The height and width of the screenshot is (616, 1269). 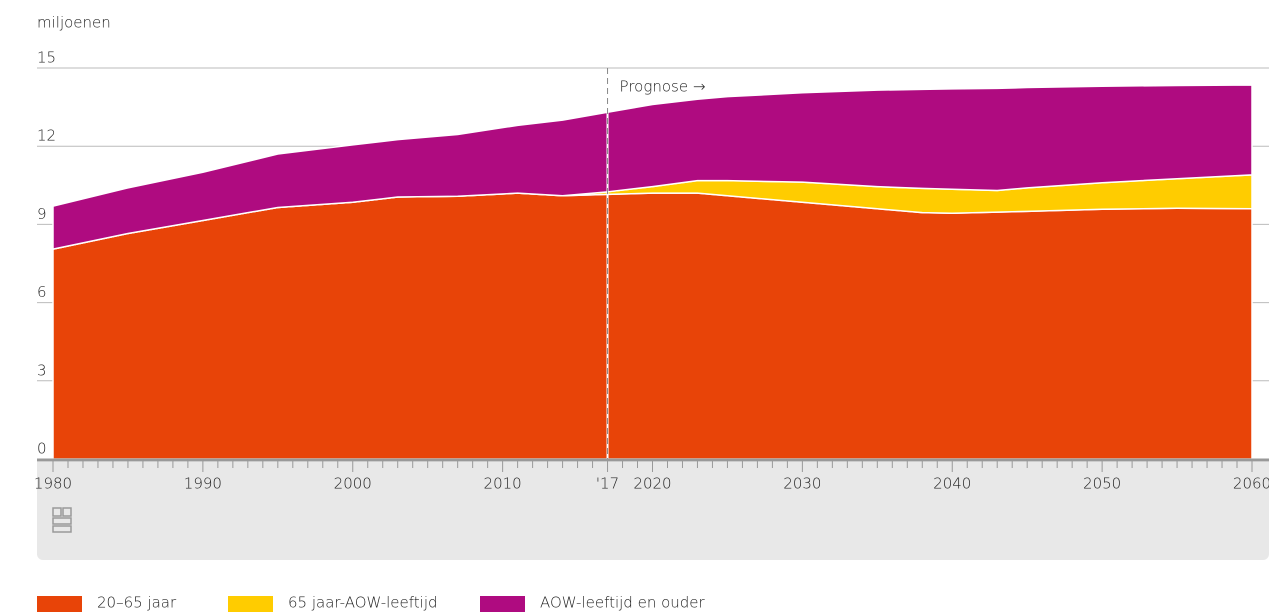 What do you see at coordinates (1251, 484) in the screenshot?
I see `x-tick-label: 2060` at bounding box center [1251, 484].